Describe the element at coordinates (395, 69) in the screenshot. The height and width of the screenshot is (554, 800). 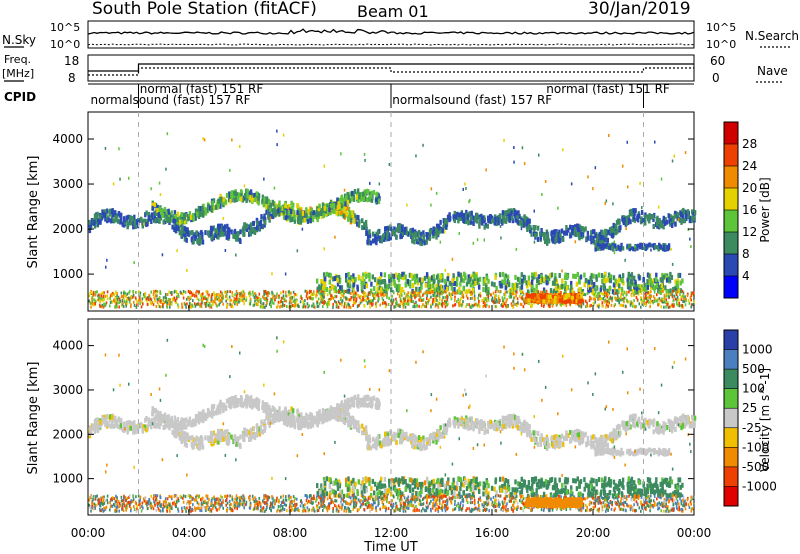
I see `freq-strip: Freq. [MHz] 18 8 60 0 Nave` at that location.